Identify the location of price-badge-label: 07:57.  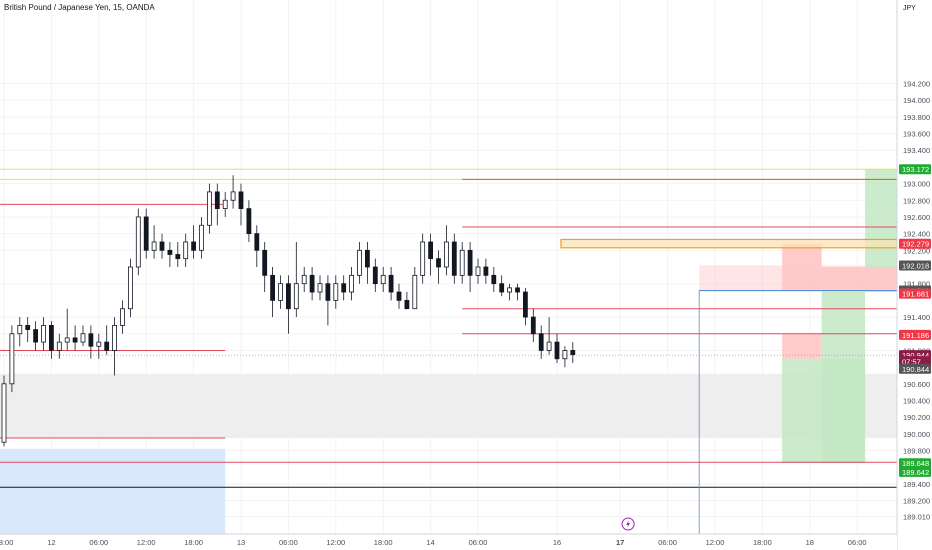
(911, 361).